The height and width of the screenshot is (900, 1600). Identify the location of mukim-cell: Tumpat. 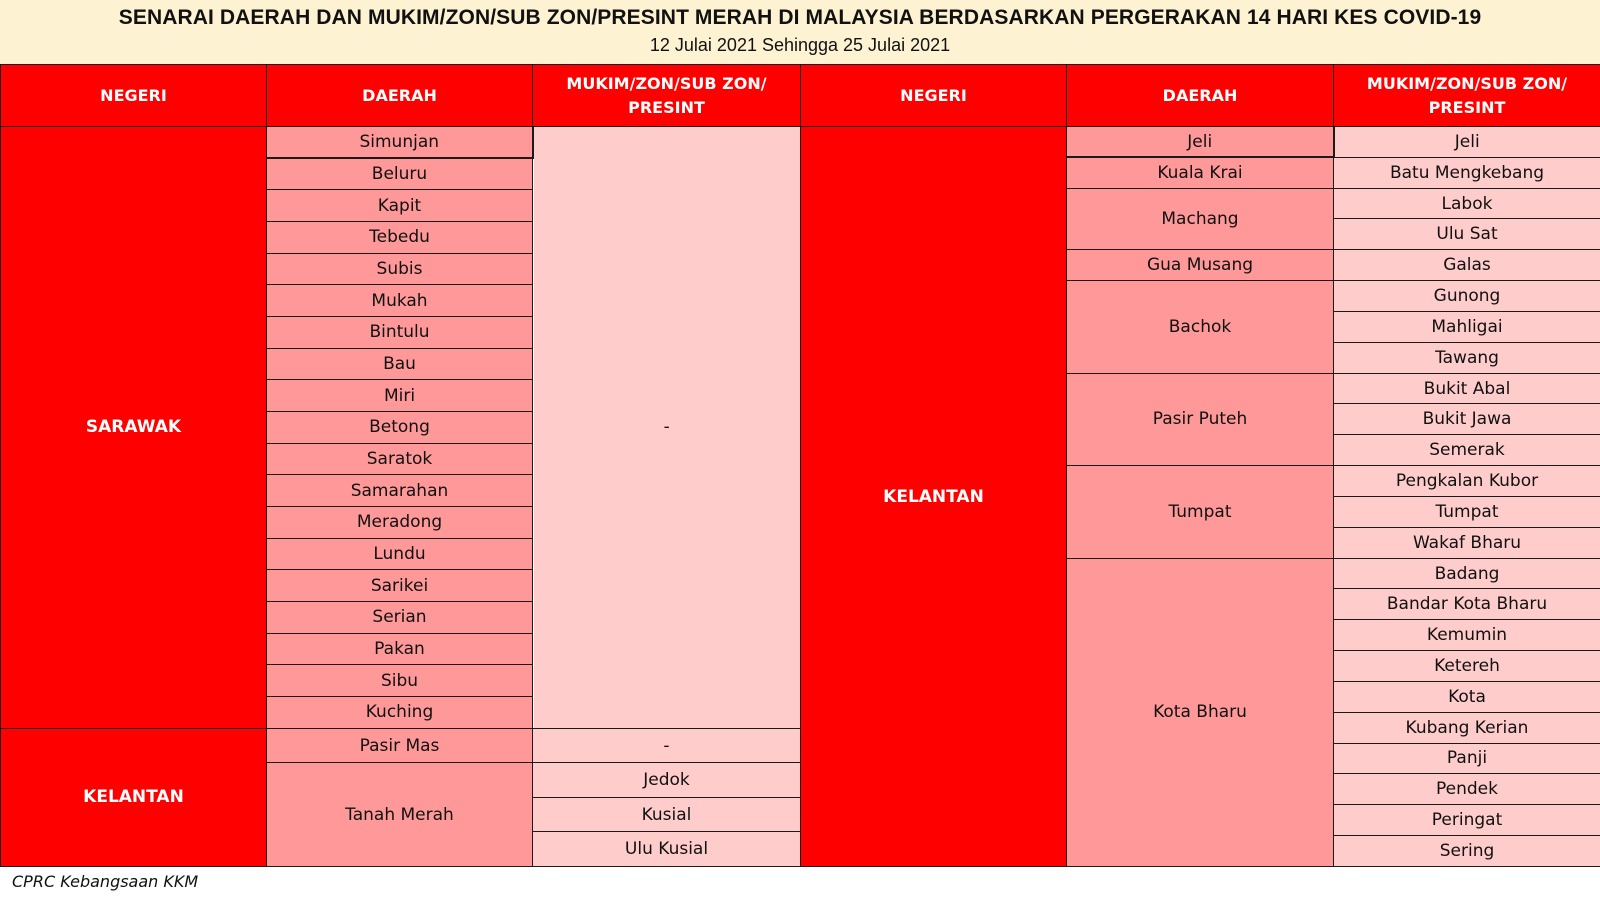
(1466, 511).